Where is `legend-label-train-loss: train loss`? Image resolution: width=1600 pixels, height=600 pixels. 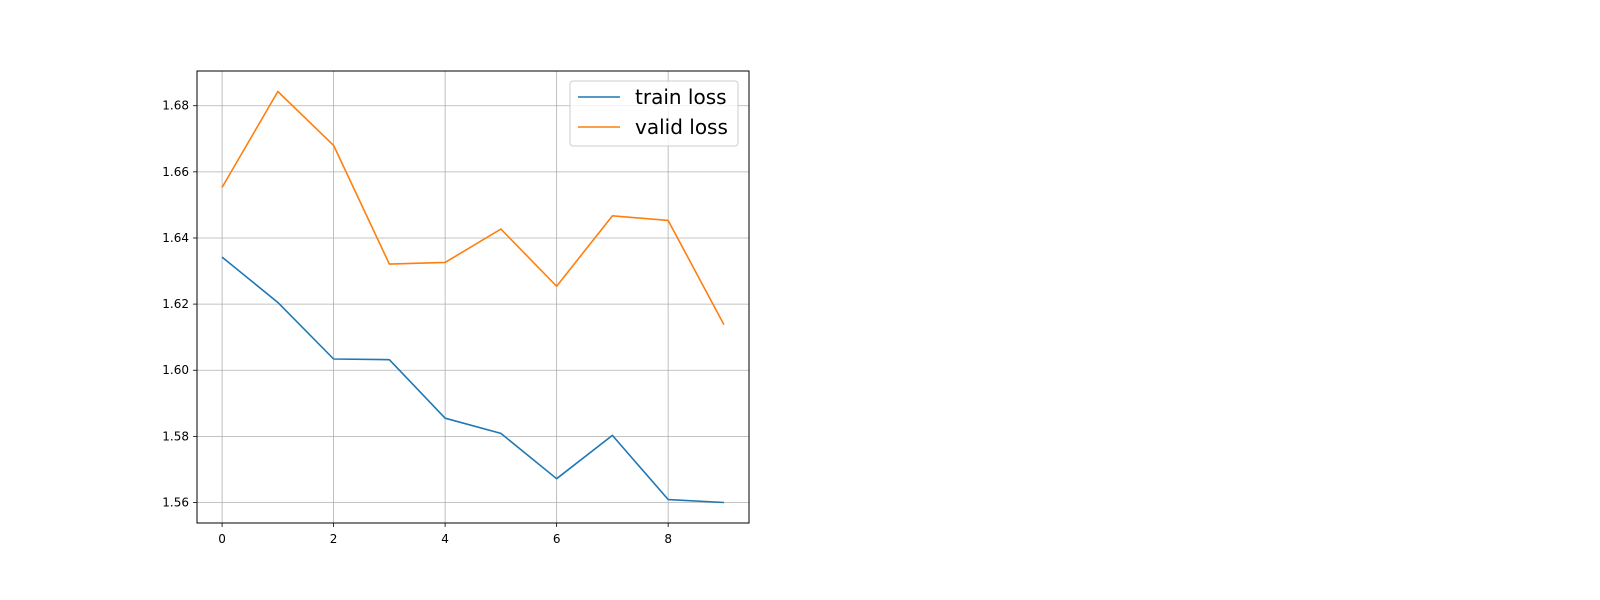 legend-label-train-loss: train loss is located at coordinates (681, 97).